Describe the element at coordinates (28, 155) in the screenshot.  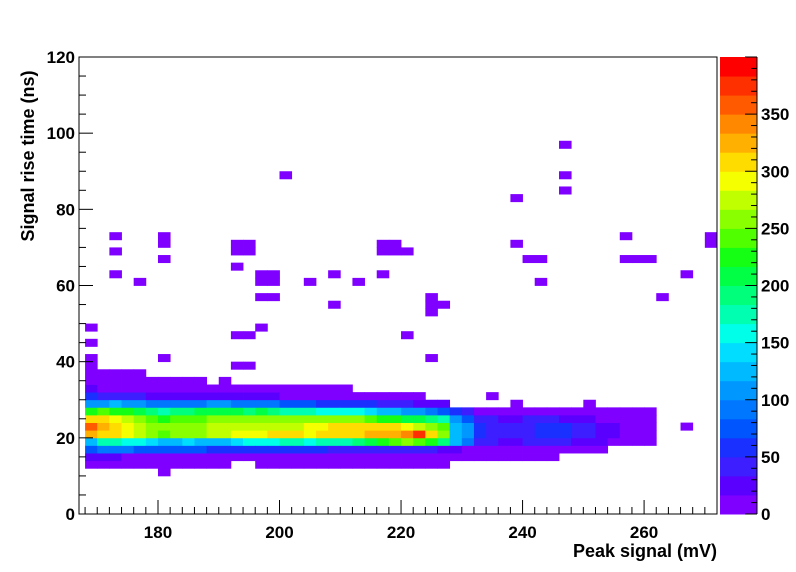
I see `y-axis-title: Signal rise time (ns)` at that location.